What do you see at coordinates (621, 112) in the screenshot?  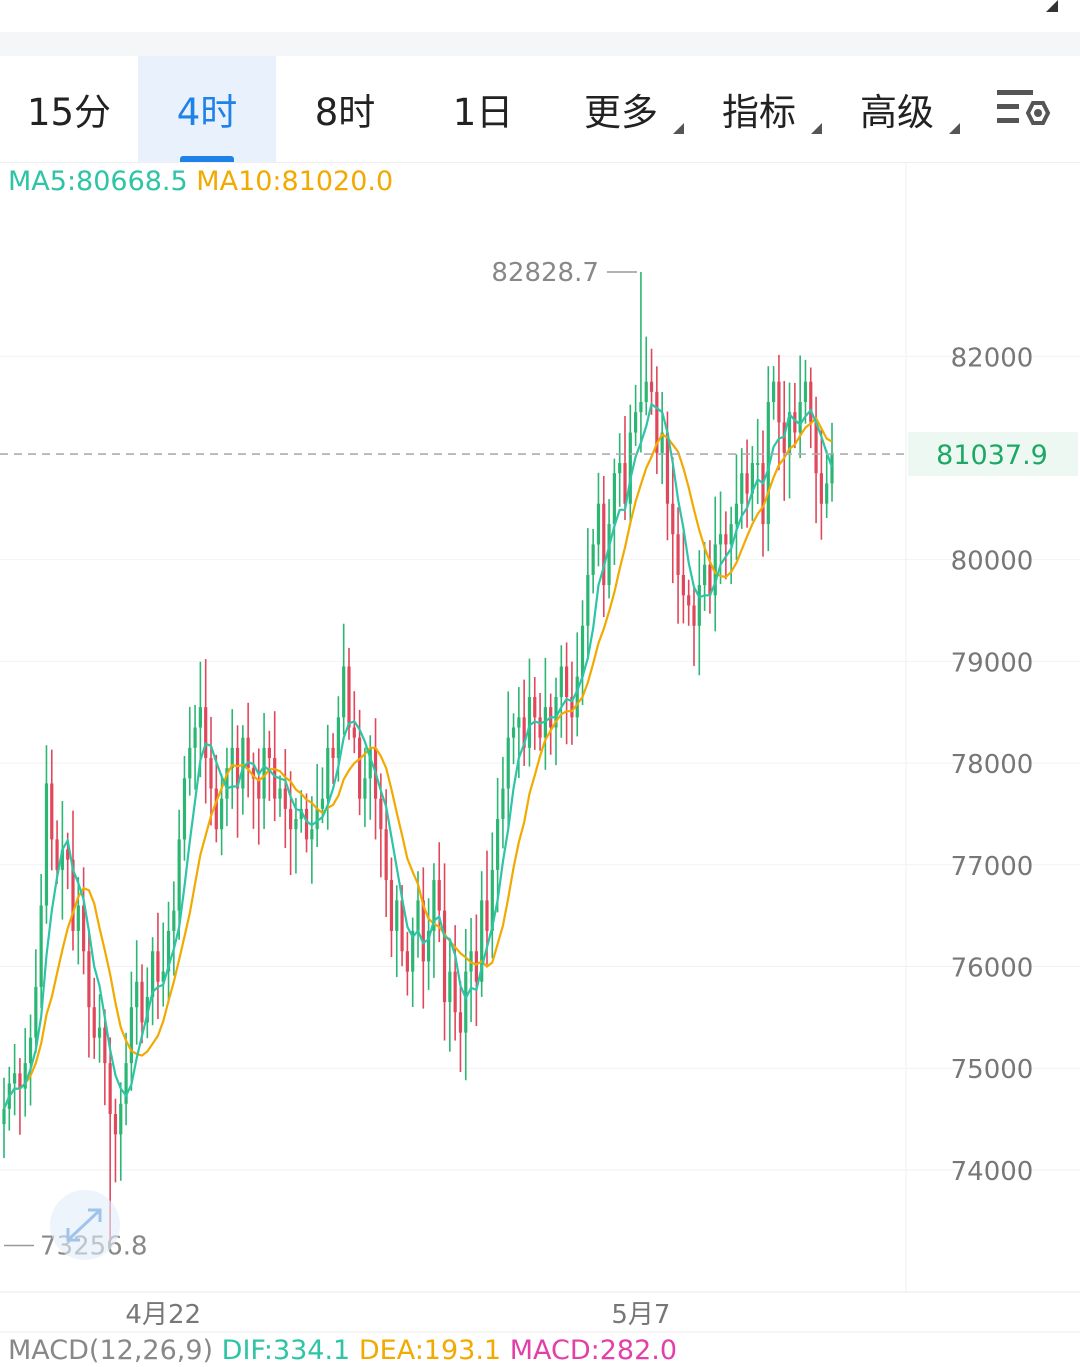 I see `tab-label: 更多` at bounding box center [621, 112].